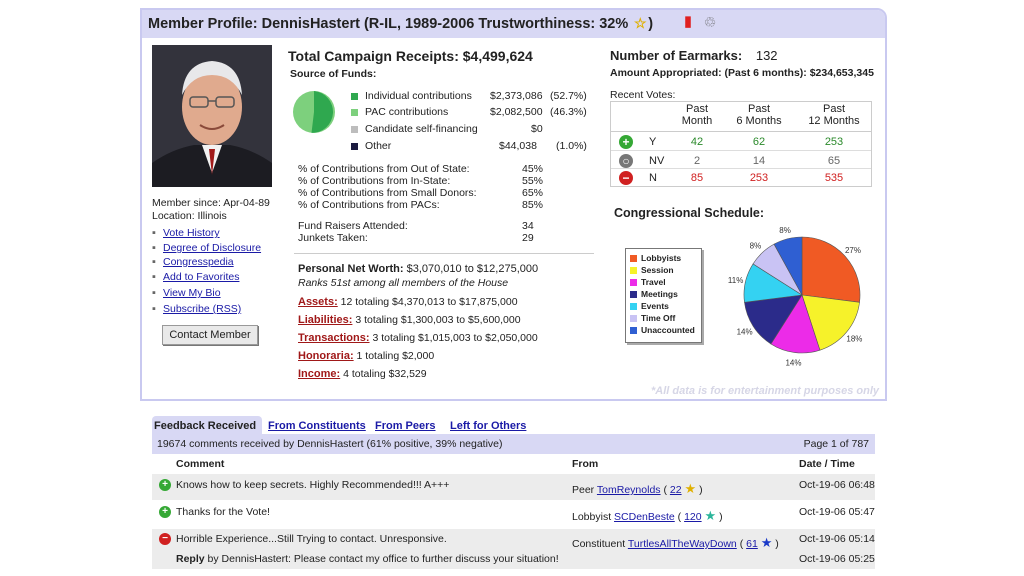 The height and width of the screenshot is (576, 1024). I want to click on stat-value: 65%, so click(533, 193).